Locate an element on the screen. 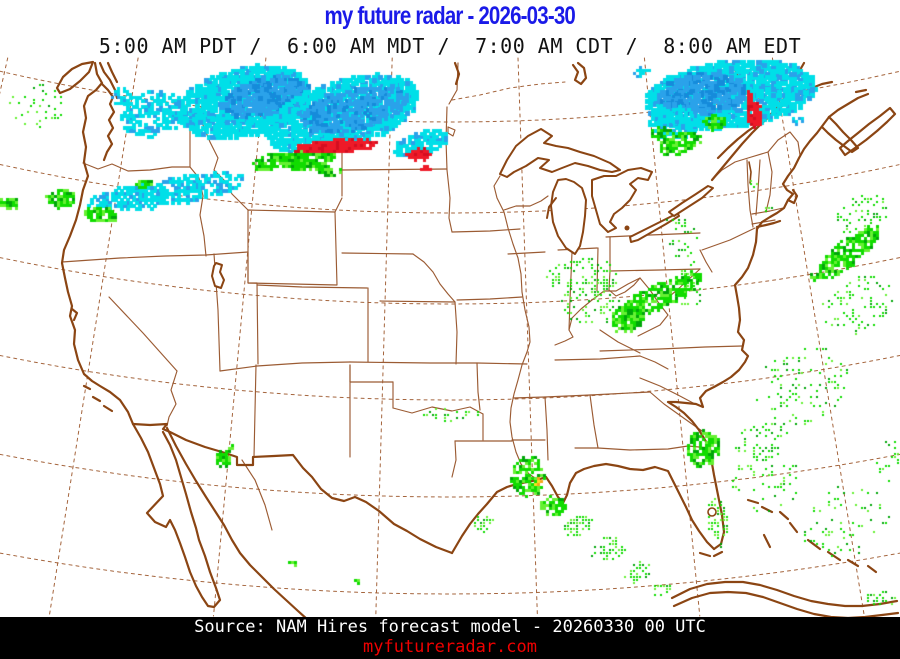  website-link: myfutureradar.com is located at coordinates (450, 647).